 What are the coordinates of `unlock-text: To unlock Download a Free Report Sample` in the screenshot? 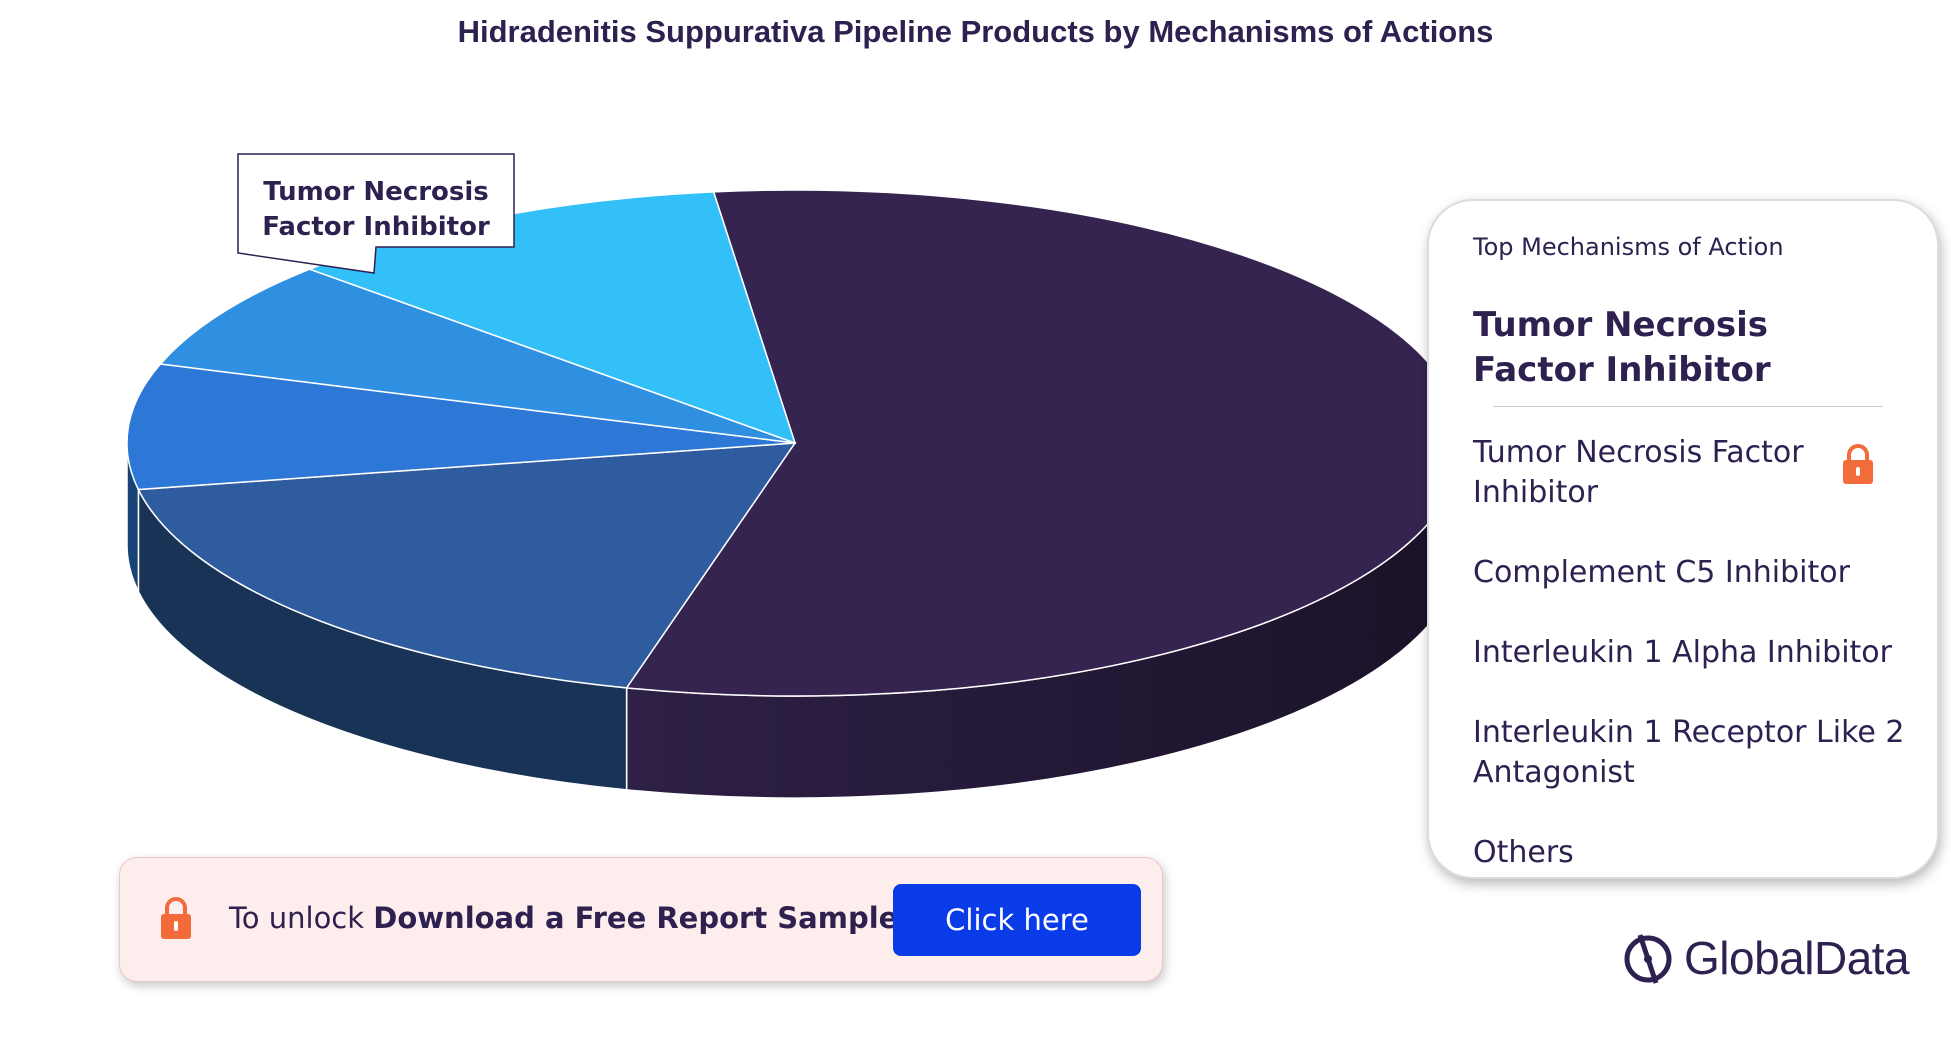 It's located at (563, 918).